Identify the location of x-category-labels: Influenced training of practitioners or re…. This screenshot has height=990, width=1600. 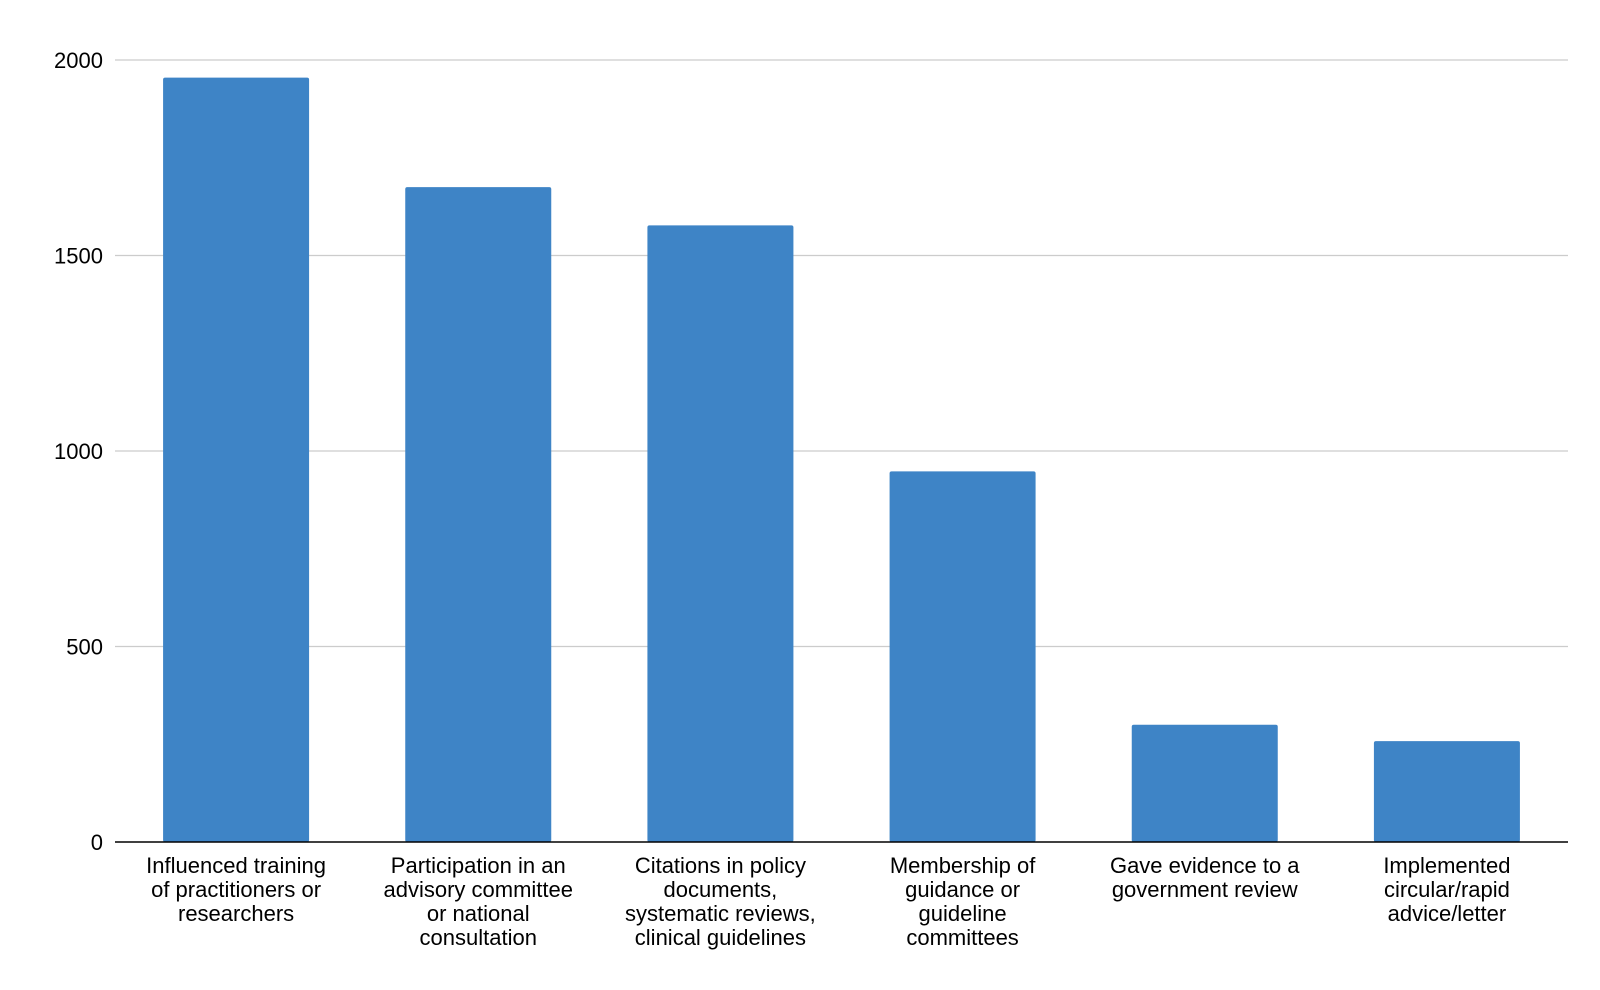
(828, 901).